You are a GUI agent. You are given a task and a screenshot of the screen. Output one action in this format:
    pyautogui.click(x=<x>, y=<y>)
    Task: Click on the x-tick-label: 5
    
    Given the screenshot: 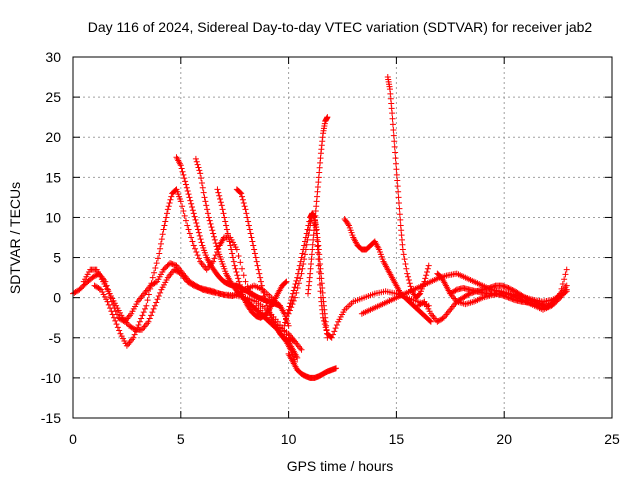 What is the action you would take?
    pyautogui.click(x=181, y=439)
    